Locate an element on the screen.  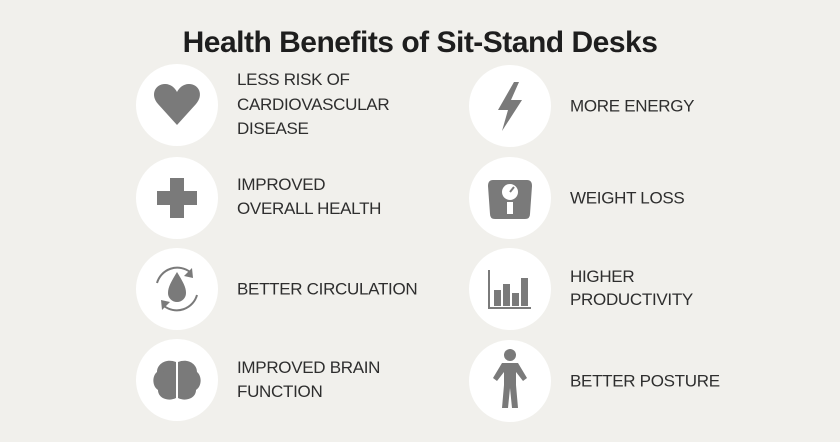
benefit-label: IMPROVED OVERALL HEALTH is located at coordinates (309, 196).